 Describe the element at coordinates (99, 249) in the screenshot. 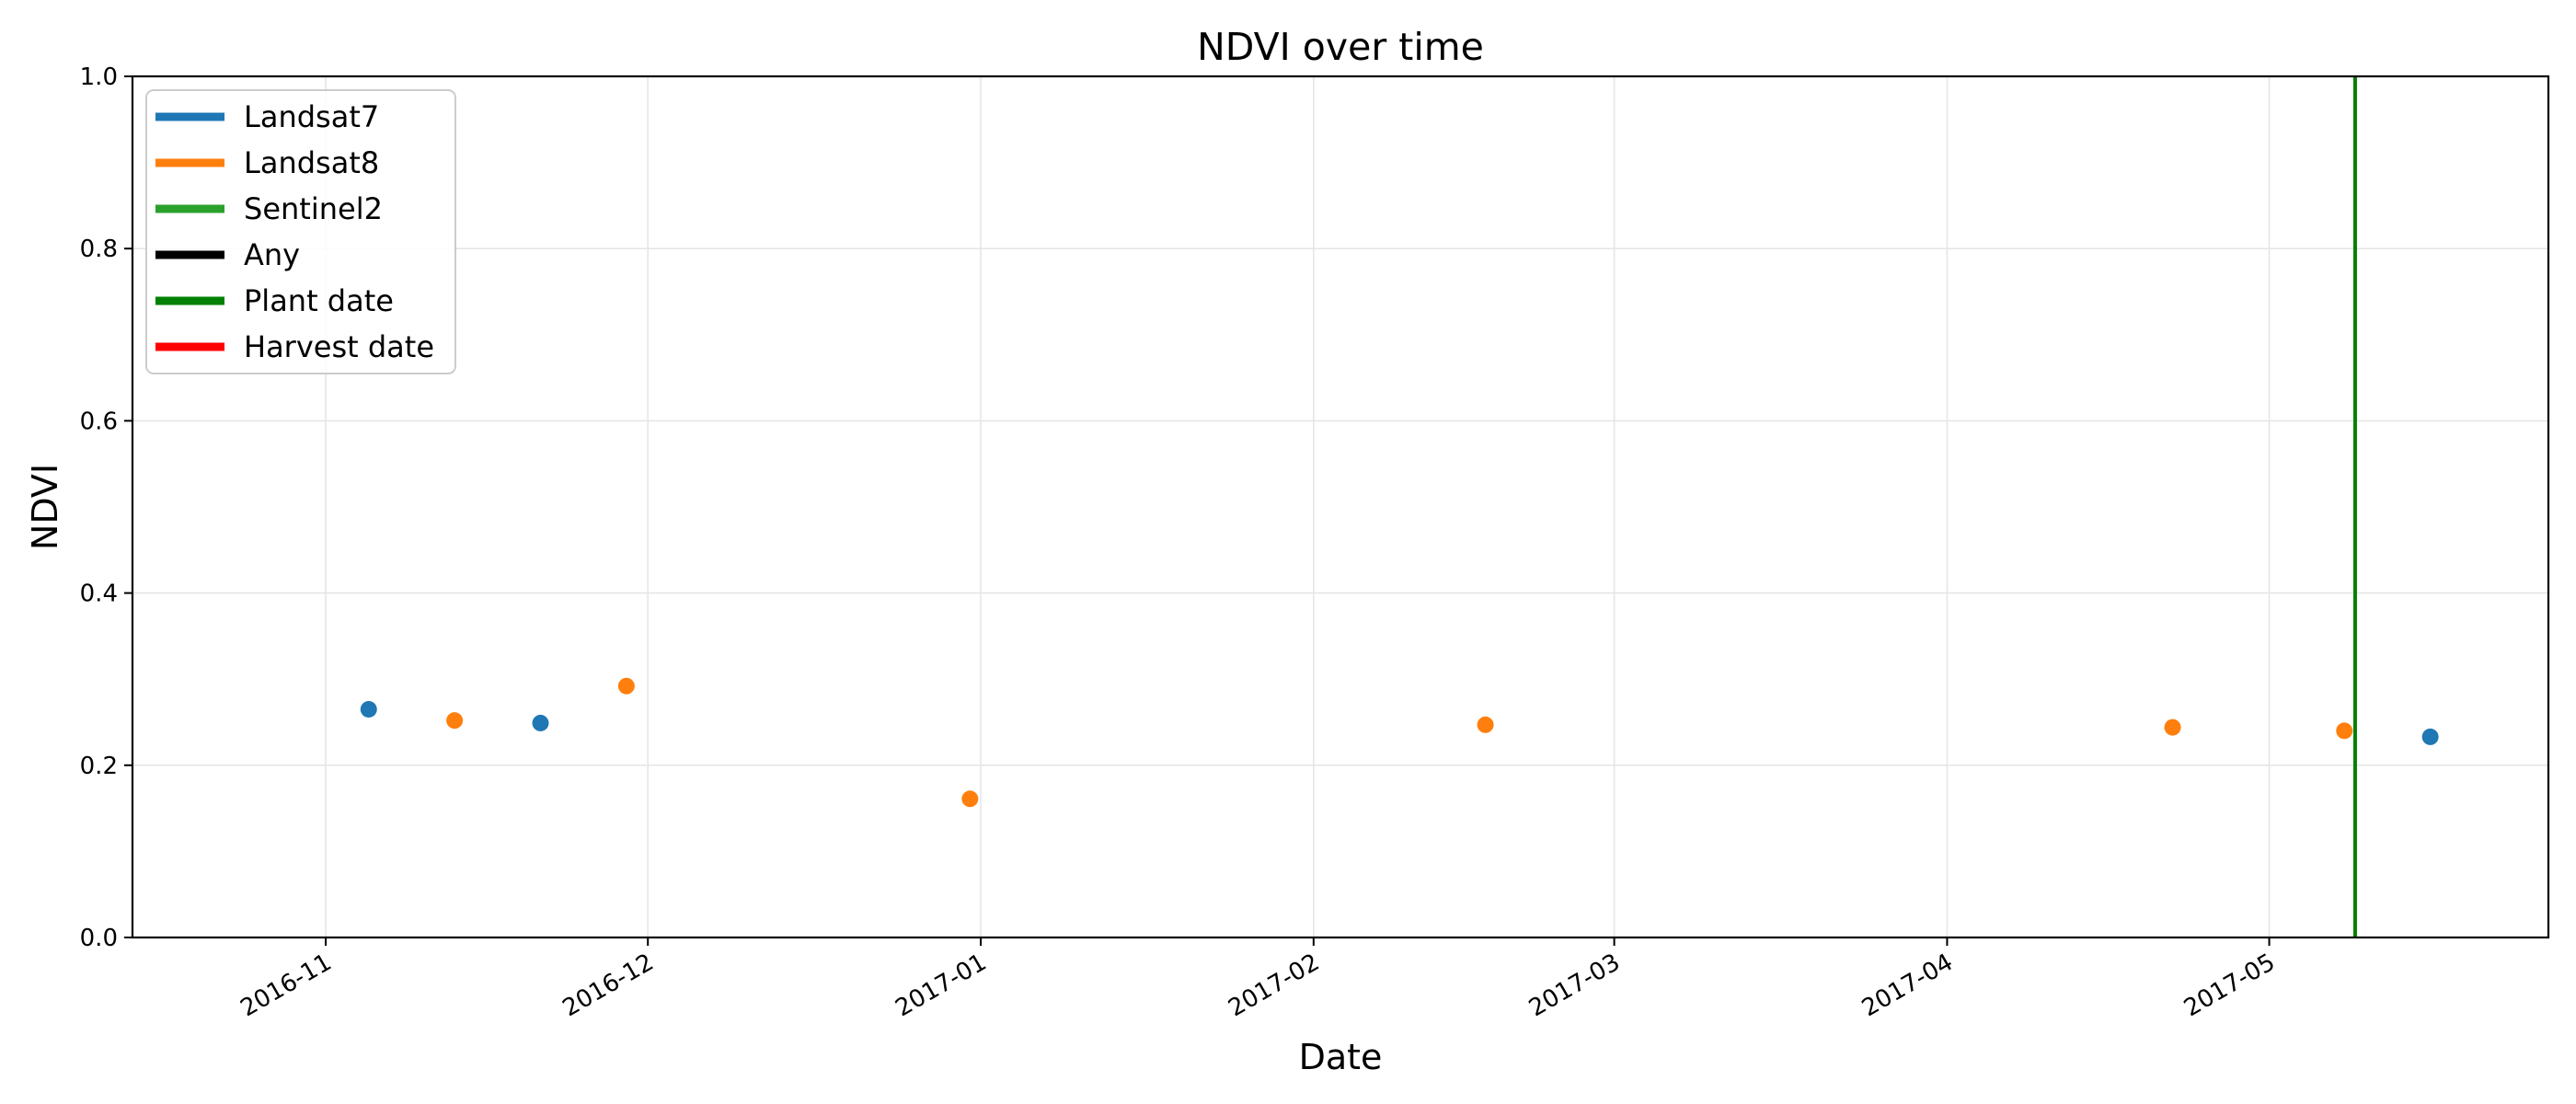

I see `y-tick-label: 0.8` at that location.